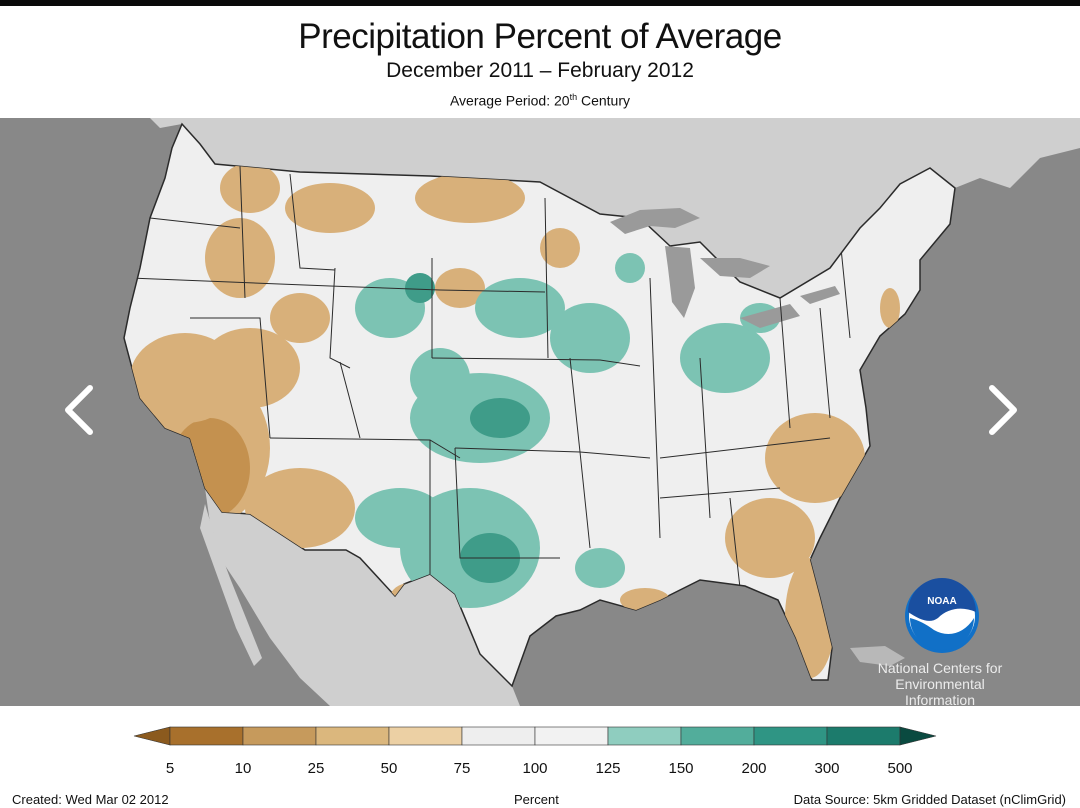 This screenshot has width=1080, height=808. What do you see at coordinates (536, 799) in the screenshot?
I see `legend-unit: Percent` at bounding box center [536, 799].